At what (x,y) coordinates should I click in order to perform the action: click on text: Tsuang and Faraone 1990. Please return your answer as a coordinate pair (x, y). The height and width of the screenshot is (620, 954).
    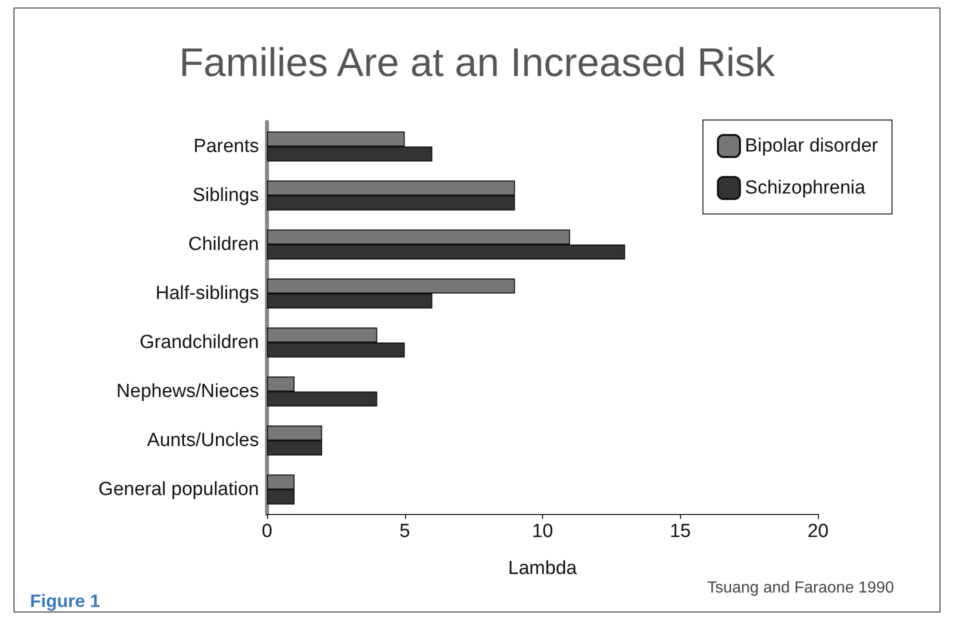
    Looking at the image, I should click on (800, 588).